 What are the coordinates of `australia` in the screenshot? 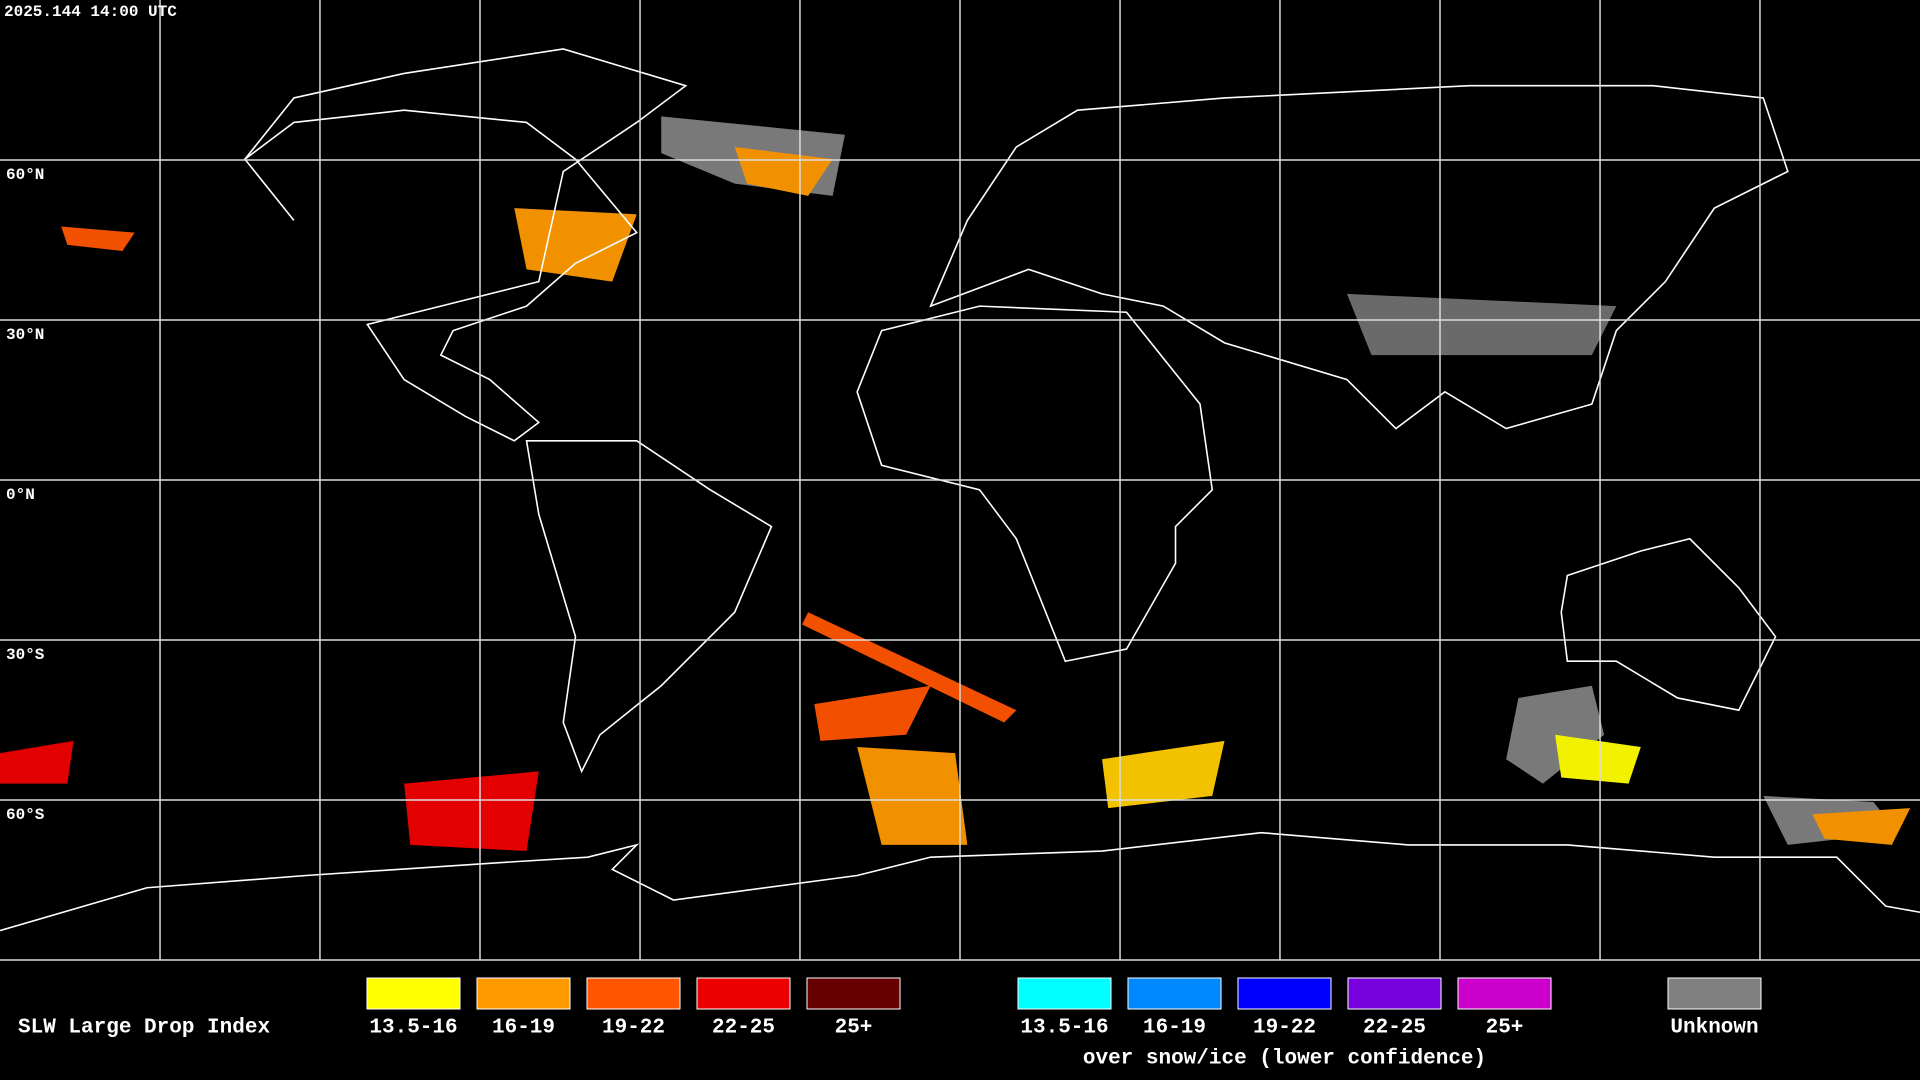 It's located at (1668, 624).